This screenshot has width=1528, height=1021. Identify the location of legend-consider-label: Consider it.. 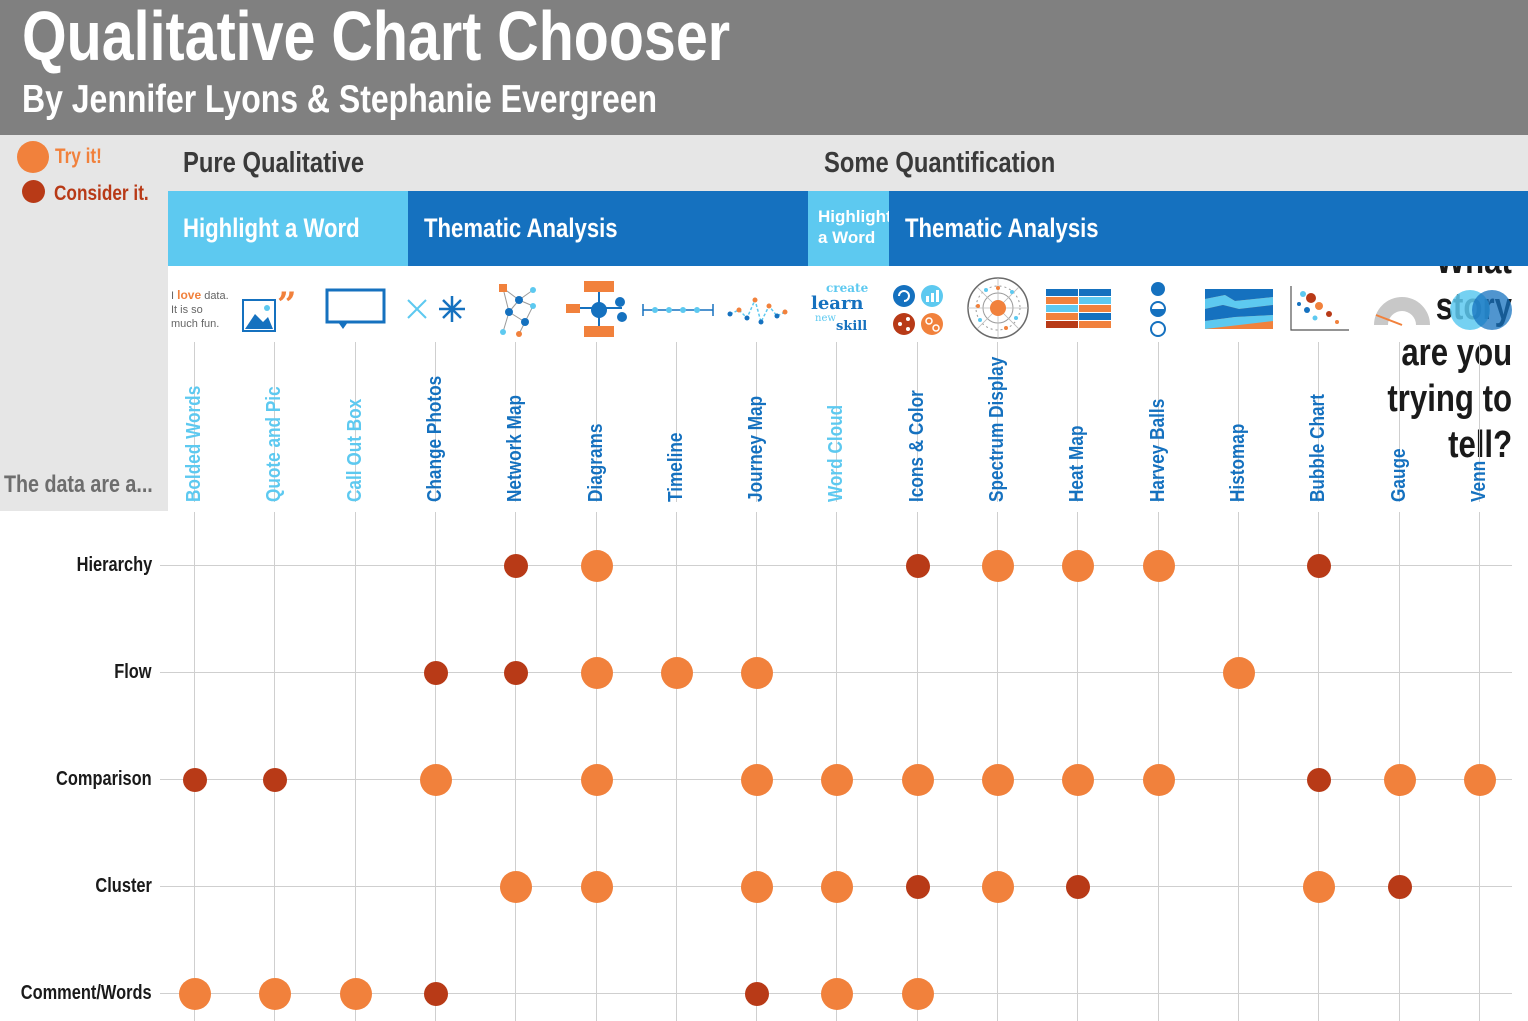
(101, 193).